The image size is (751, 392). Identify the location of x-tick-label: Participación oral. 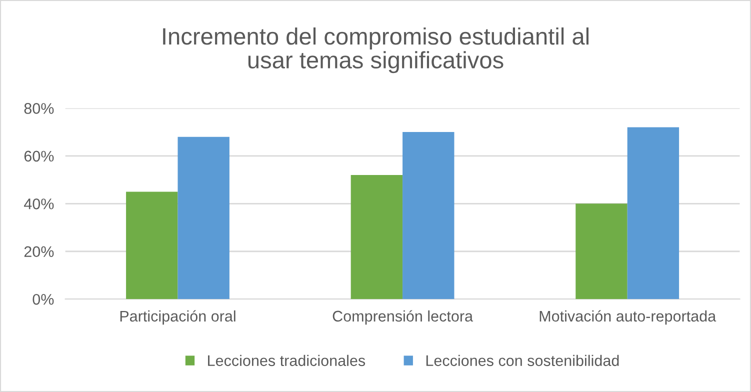
(178, 317).